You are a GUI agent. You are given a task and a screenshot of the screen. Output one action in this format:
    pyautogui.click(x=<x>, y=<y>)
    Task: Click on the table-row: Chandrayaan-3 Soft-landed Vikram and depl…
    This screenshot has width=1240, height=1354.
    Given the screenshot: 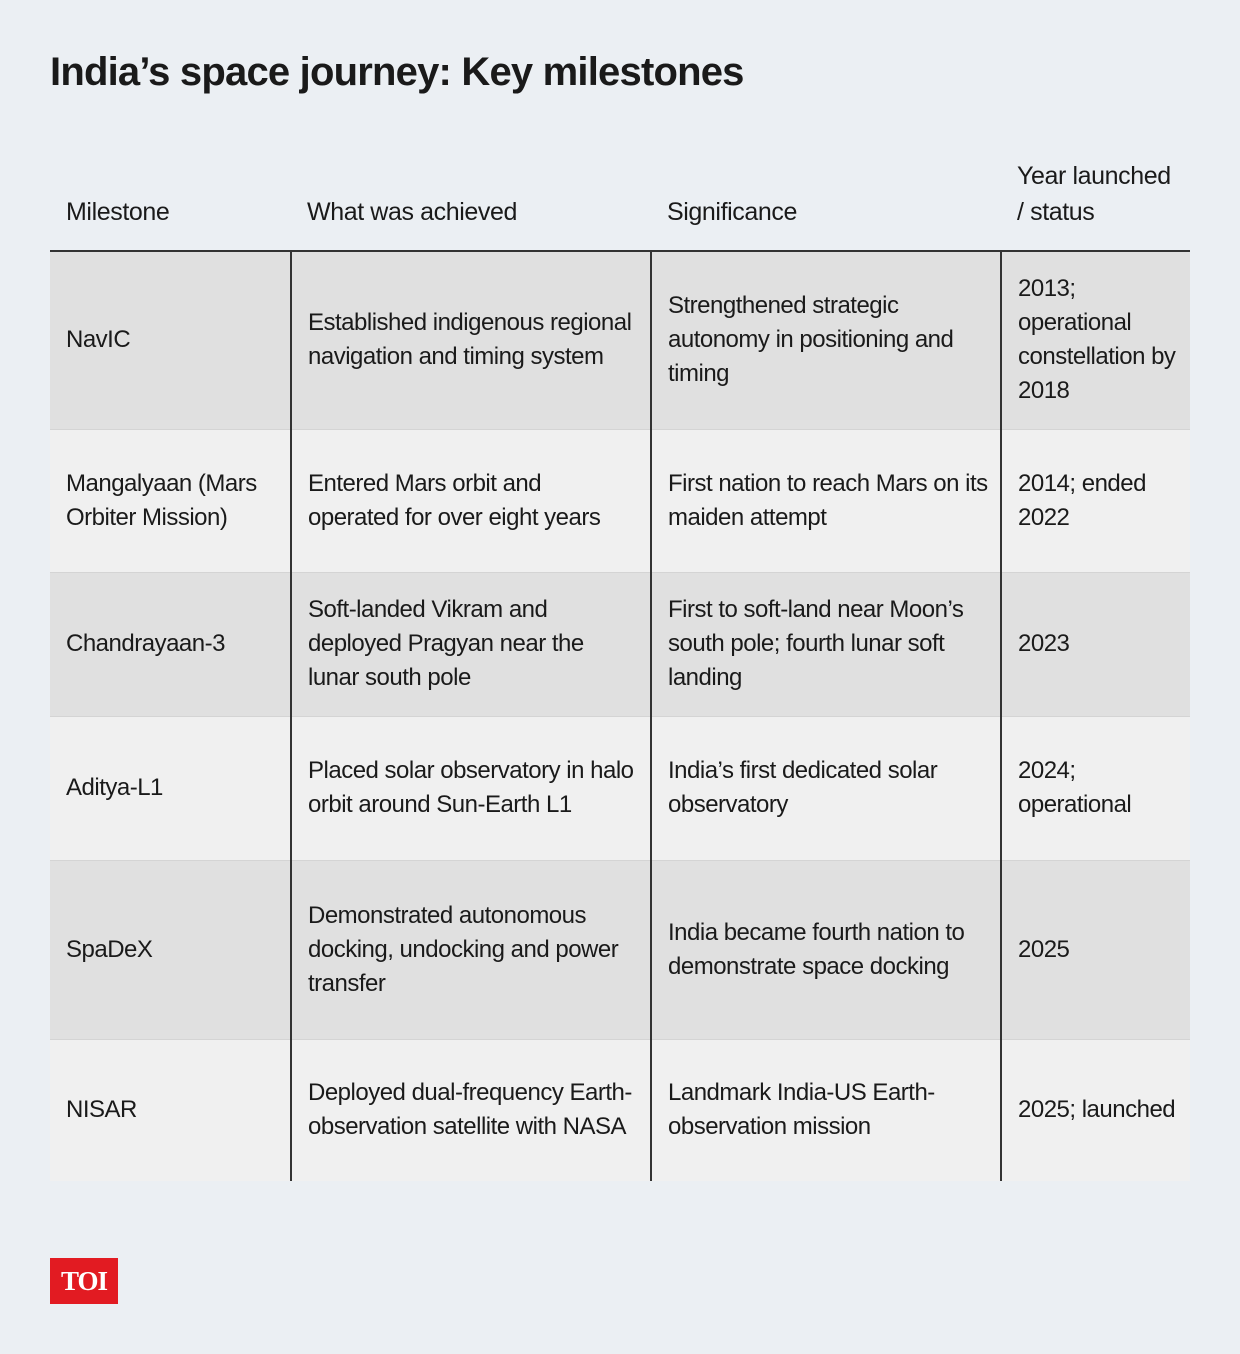 What is the action you would take?
    pyautogui.click(x=620, y=643)
    